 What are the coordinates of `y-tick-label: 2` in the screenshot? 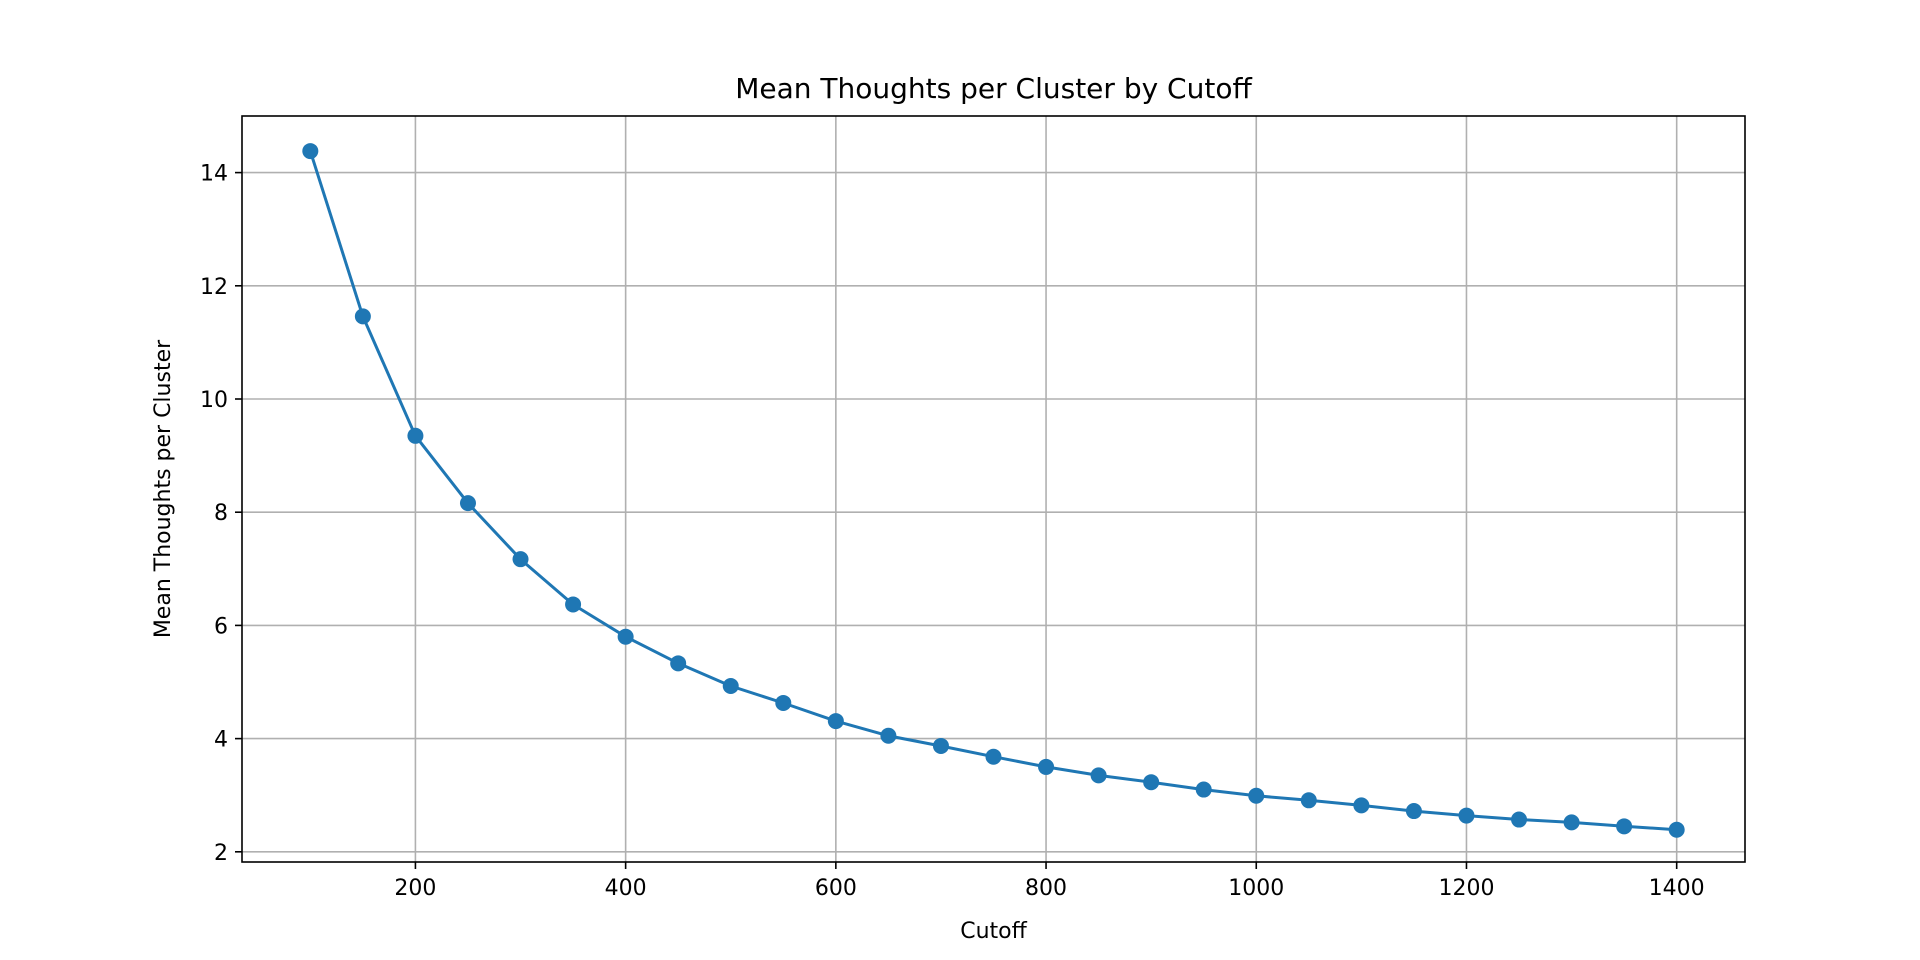 It's located at (221, 853).